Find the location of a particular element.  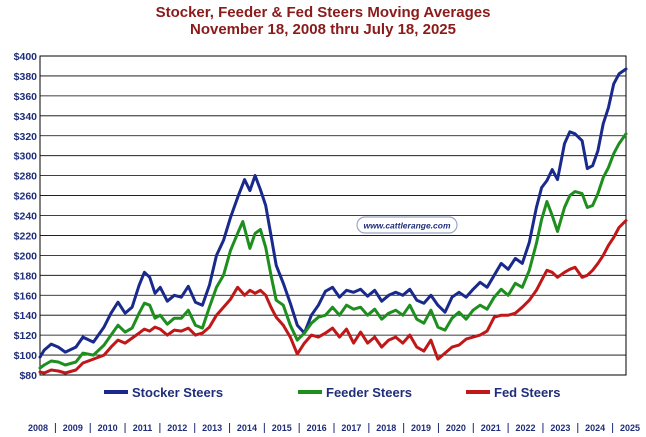

x-tick-label: 2017 is located at coordinates (351, 428).